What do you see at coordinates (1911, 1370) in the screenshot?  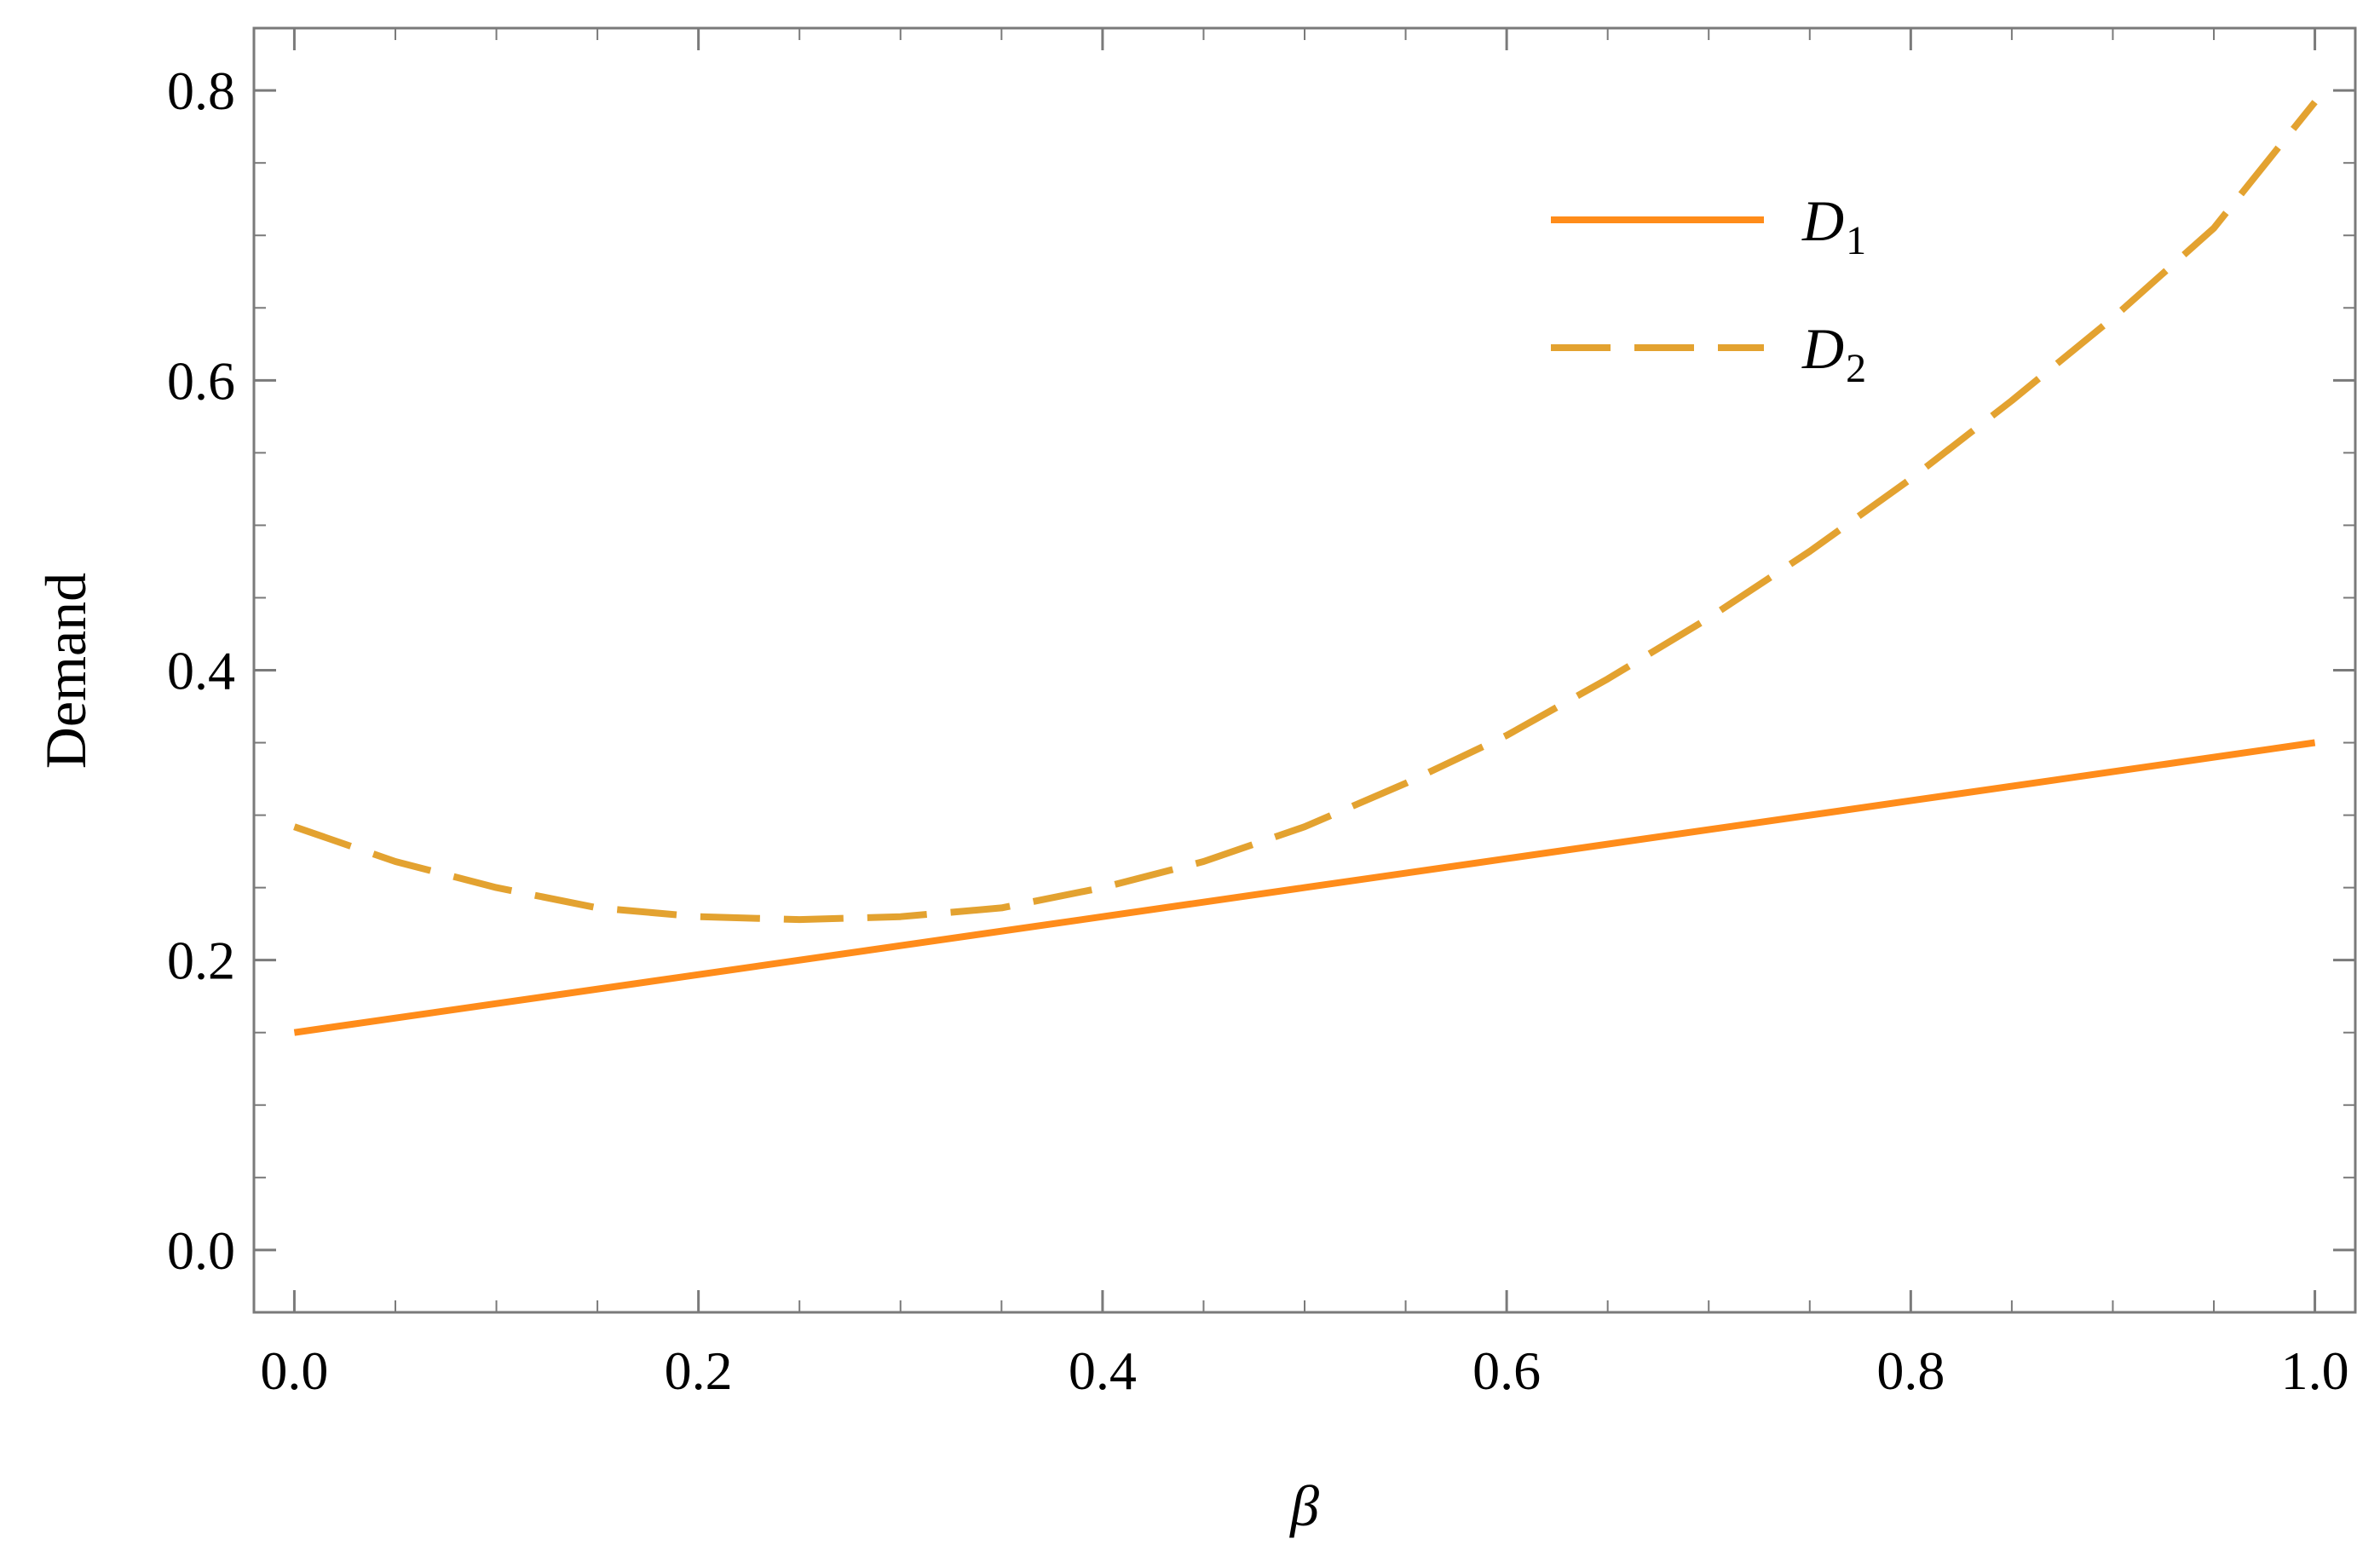 I see `x-tick-label: 0.8` at bounding box center [1911, 1370].